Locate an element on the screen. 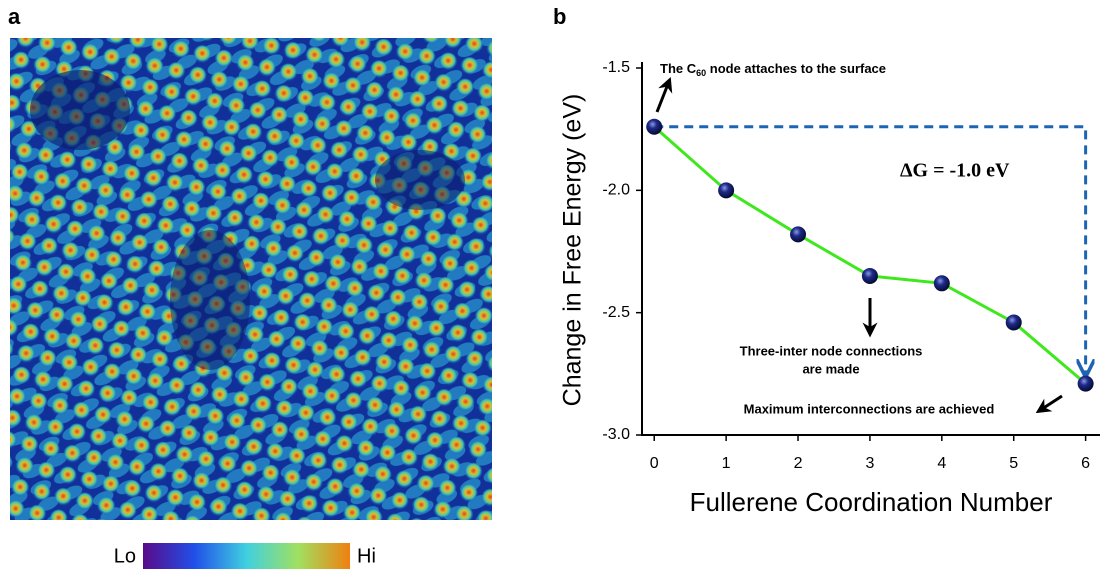 The image size is (1104, 576). y-tick-label: -2.0 is located at coordinates (616, 190).